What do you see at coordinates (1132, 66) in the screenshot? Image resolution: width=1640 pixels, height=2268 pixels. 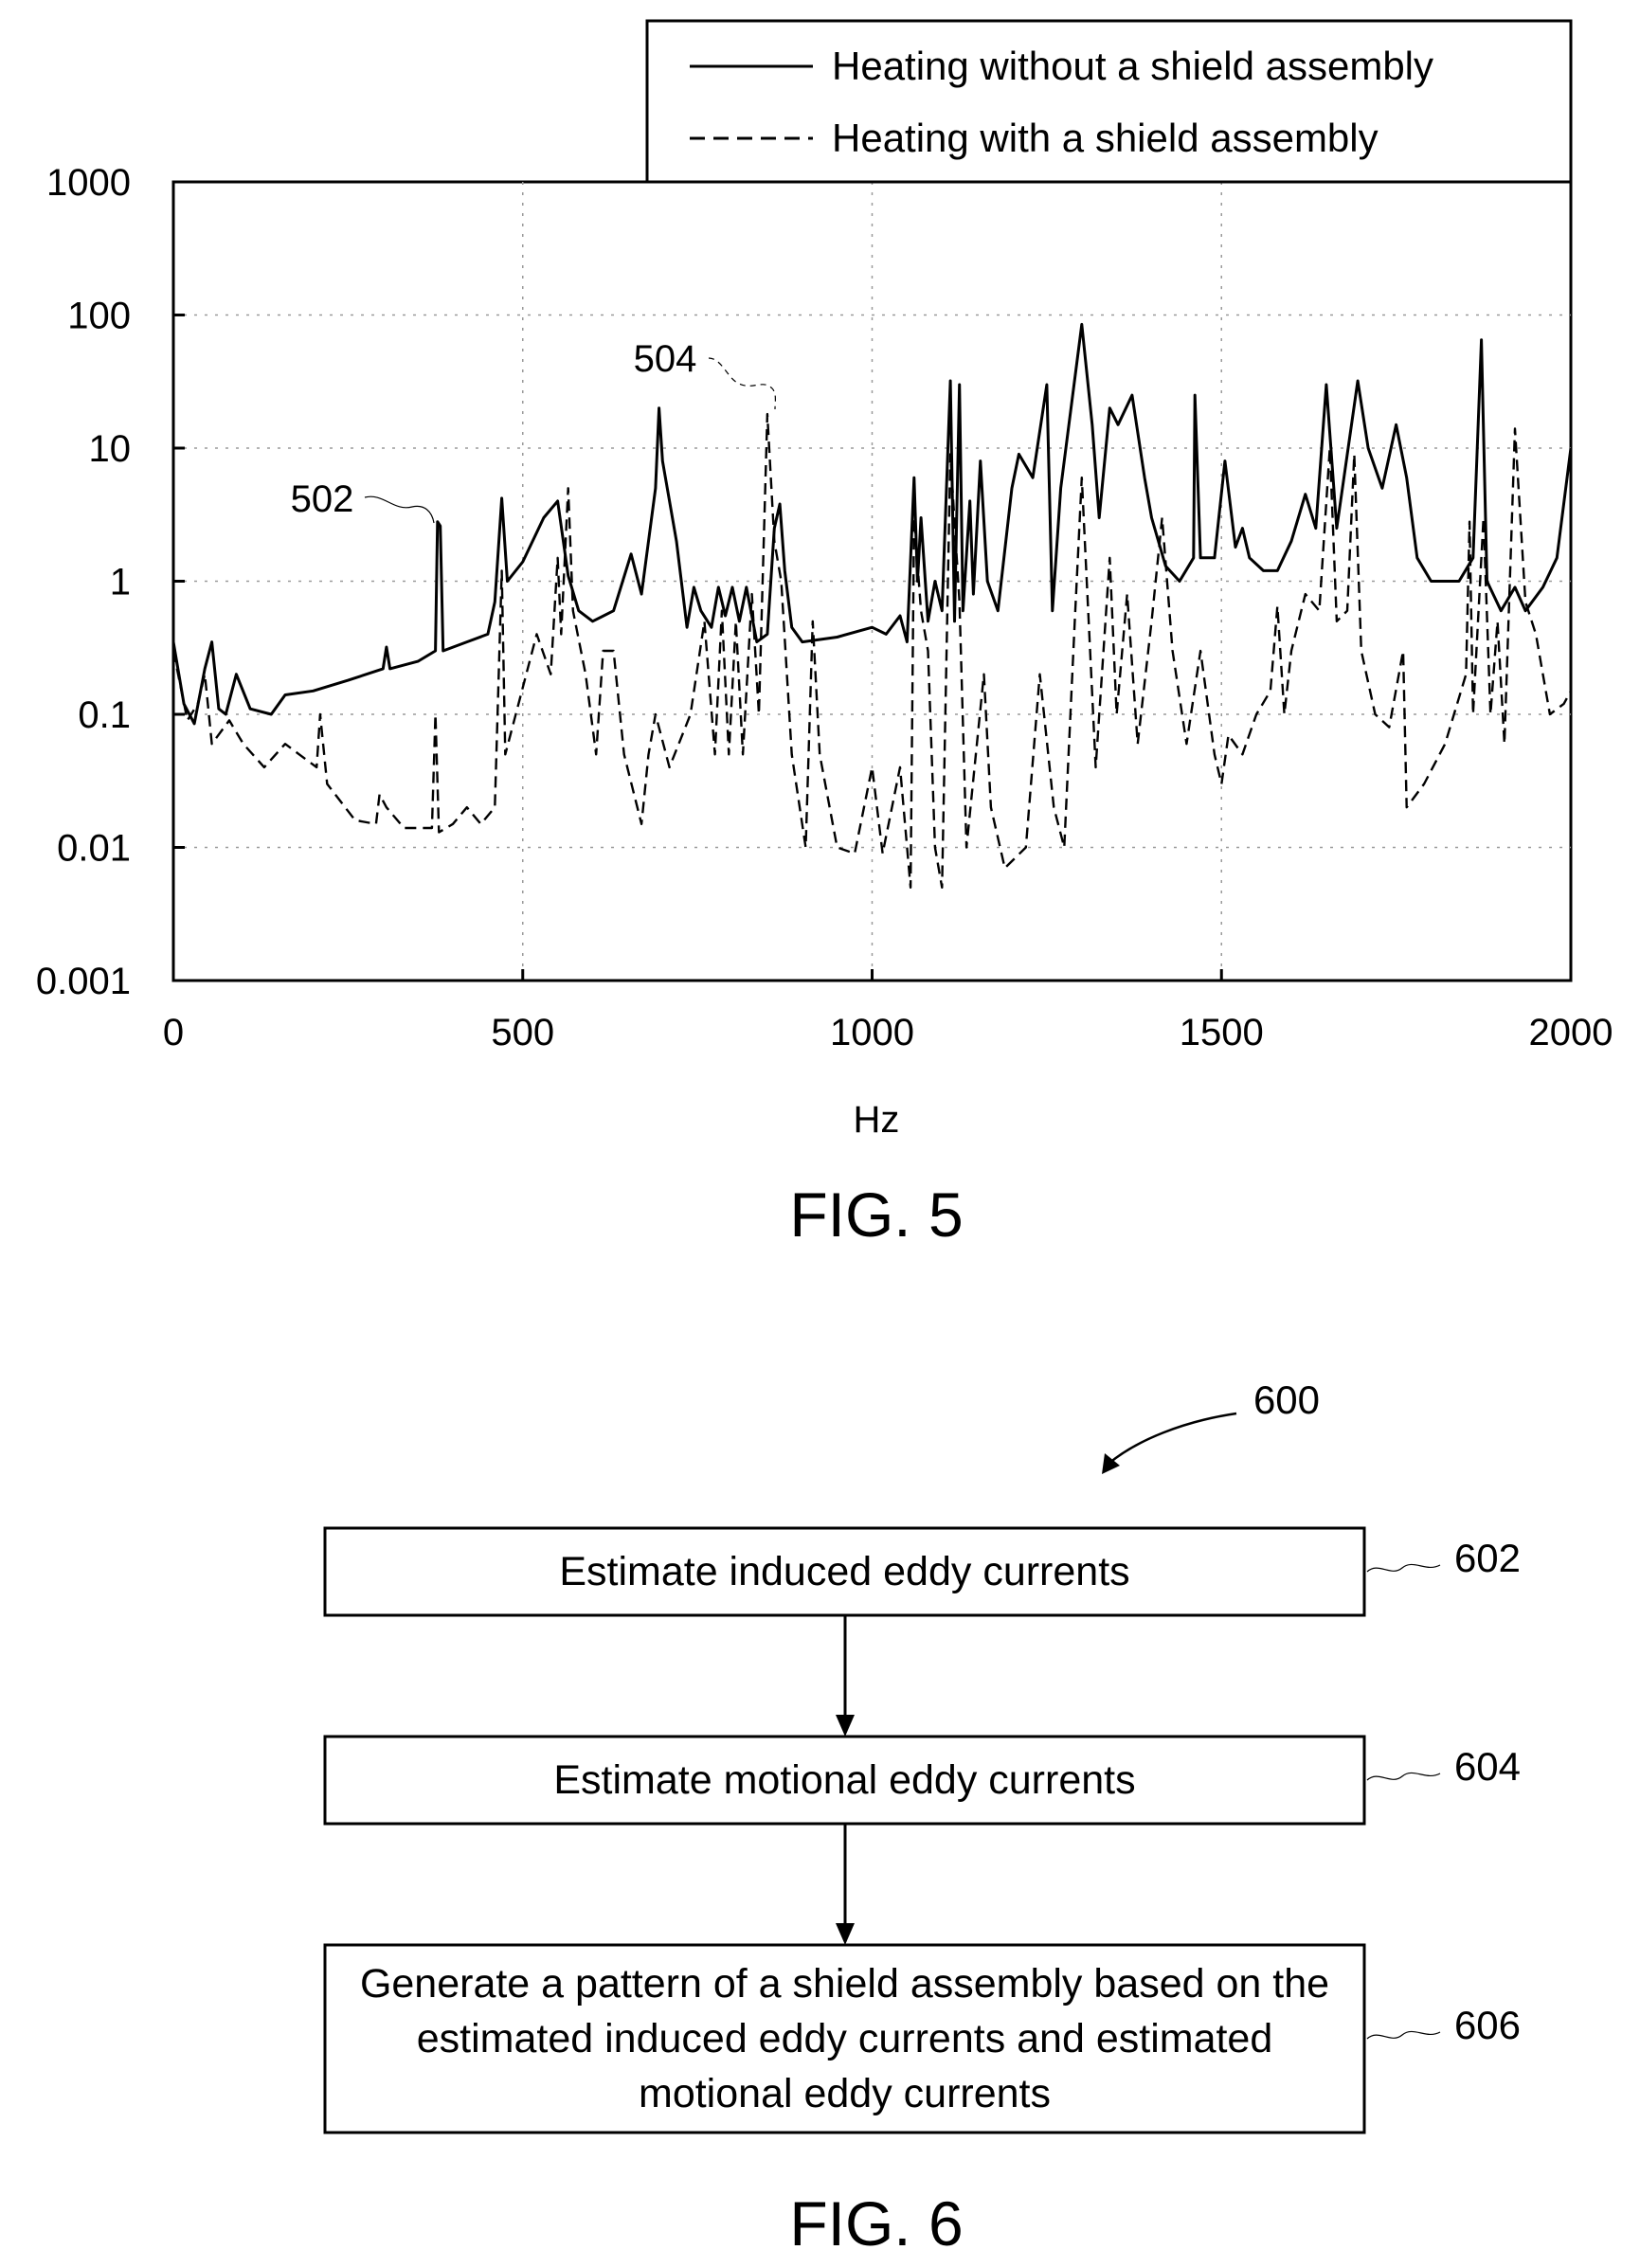 I see `legend-label-series-1: Heating without a shield assembly` at bounding box center [1132, 66].